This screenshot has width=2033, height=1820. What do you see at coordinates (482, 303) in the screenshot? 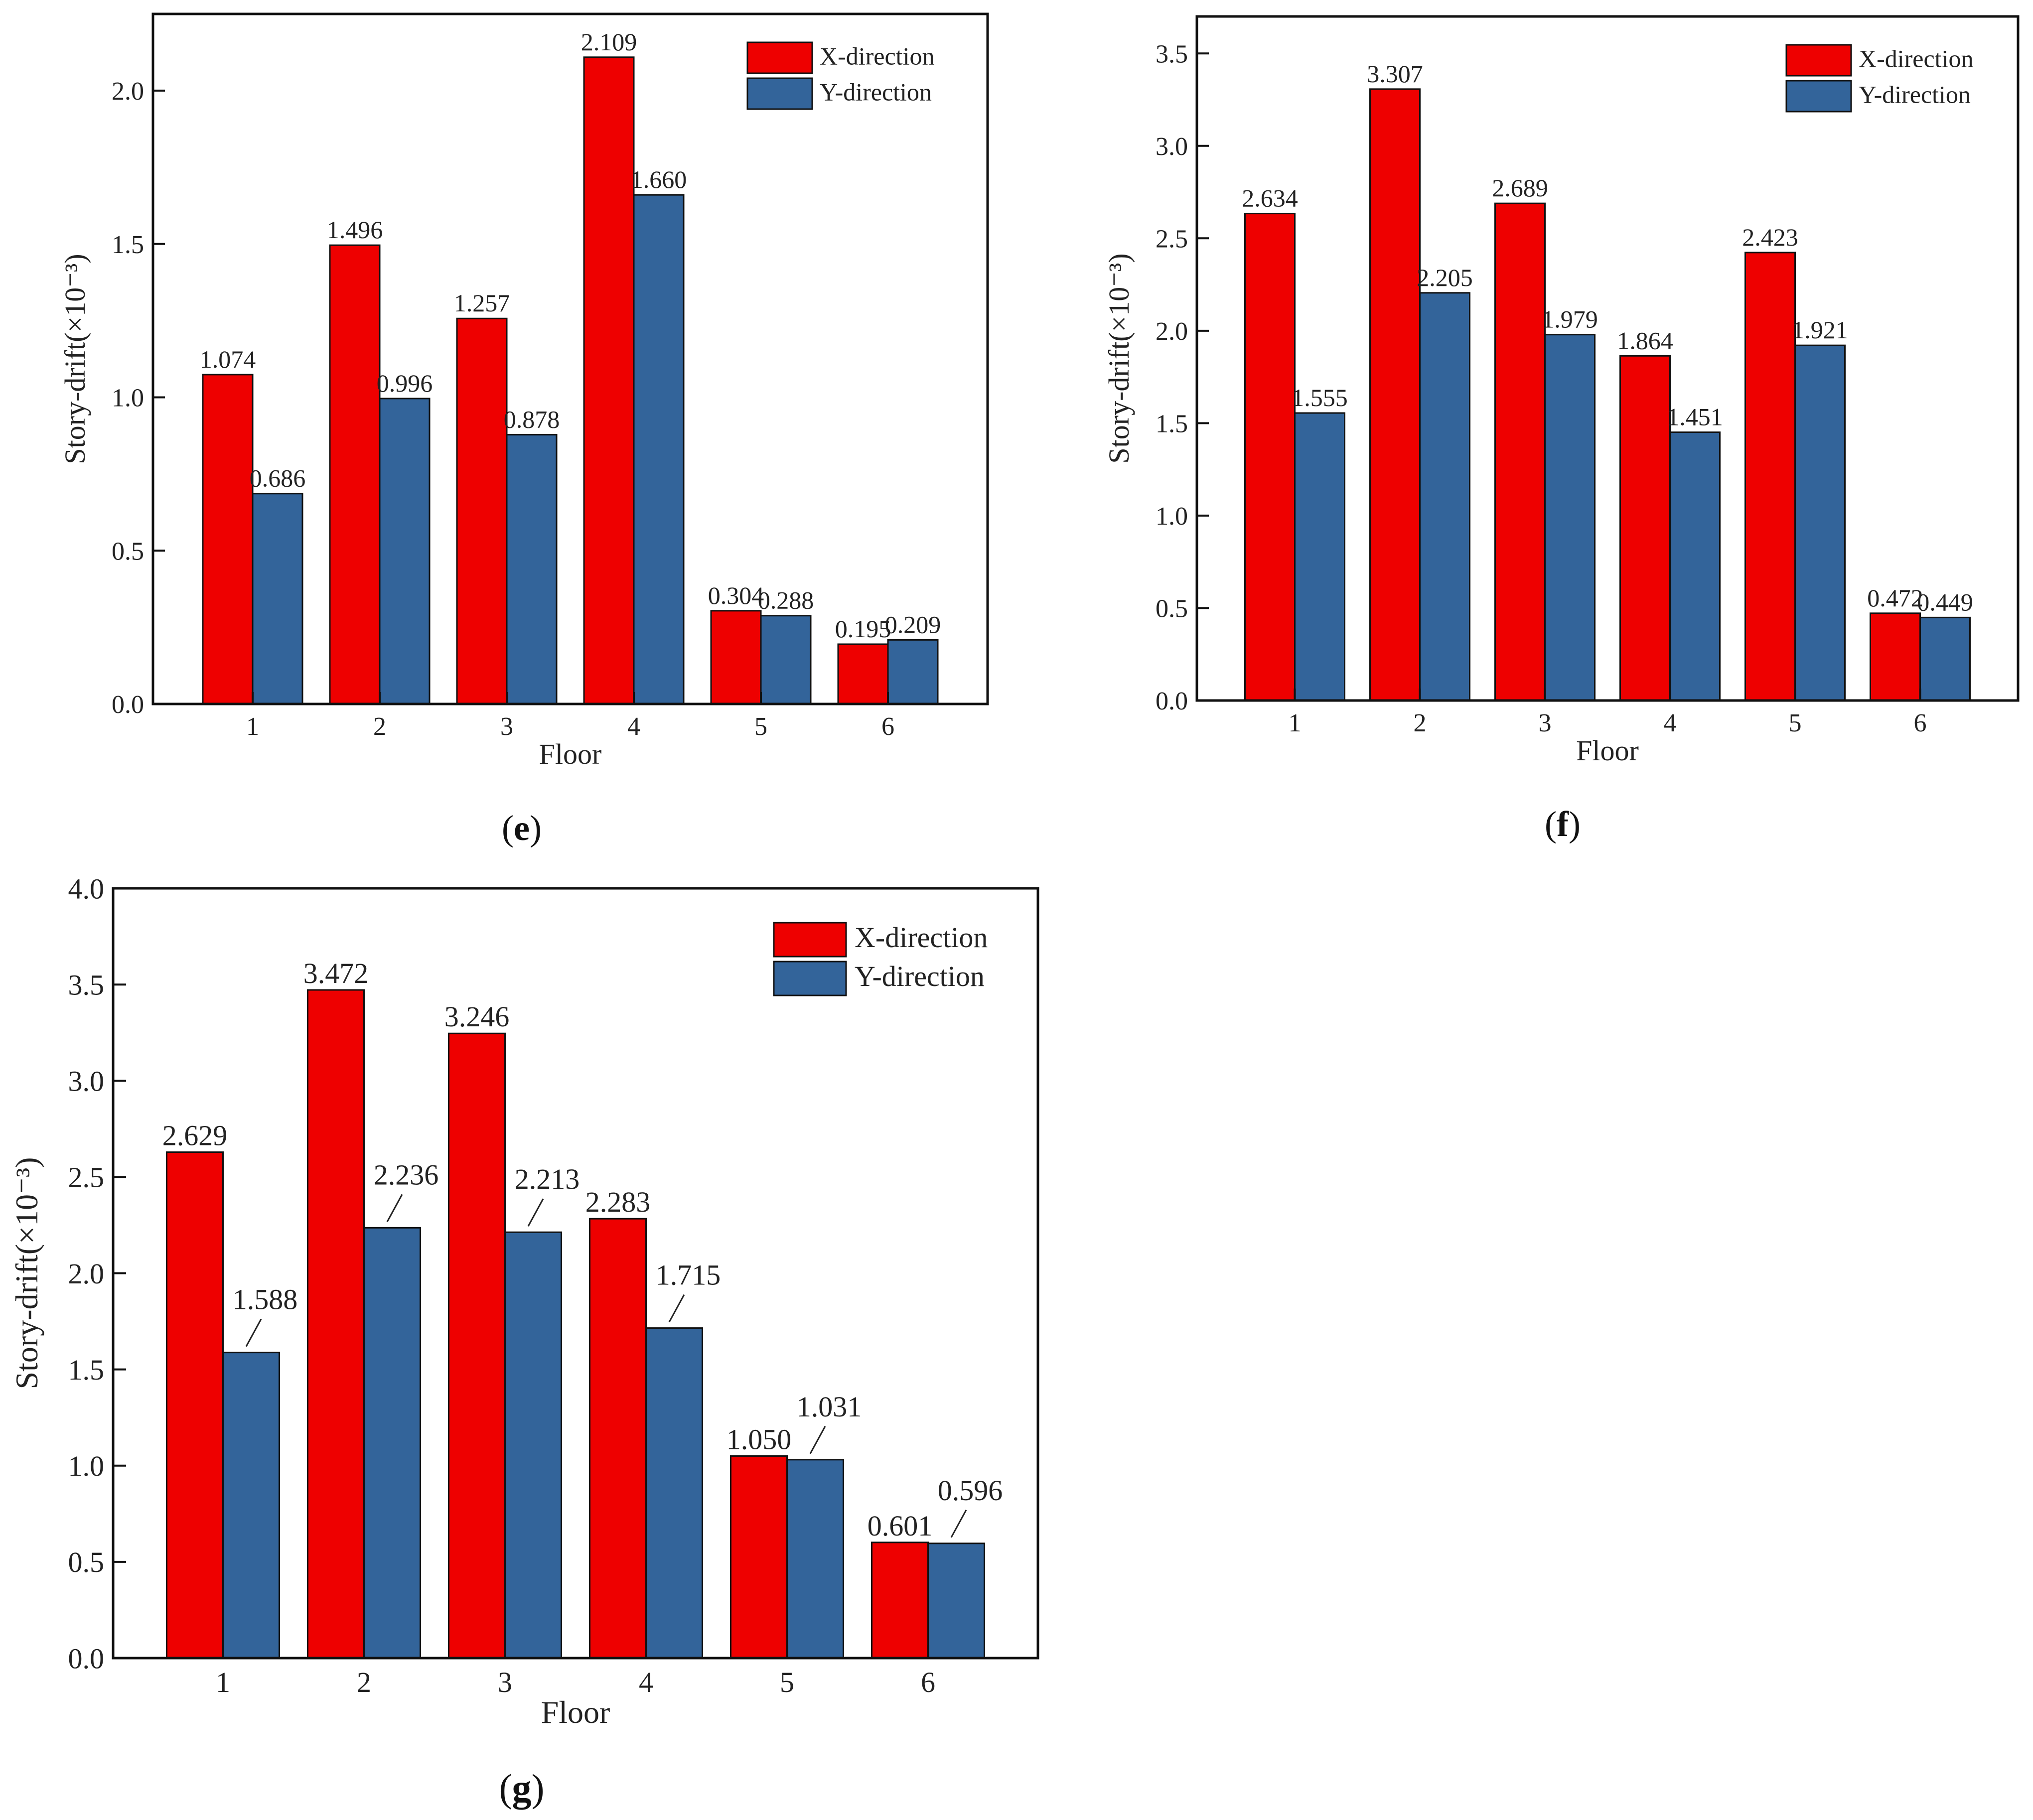
I see `data-label: 1.257` at bounding box center [482, 303].